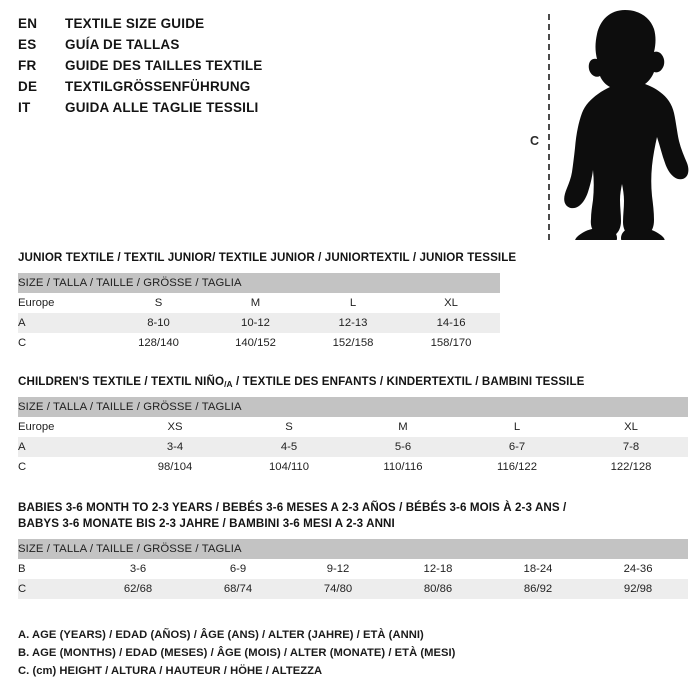  What do you see at coordinates (121, 381) in the screenshot?
I see `children-heading-pre: CHILDREN'S TEXTILE / TEXTIL NIÑO` at bounding box center [121, 381].